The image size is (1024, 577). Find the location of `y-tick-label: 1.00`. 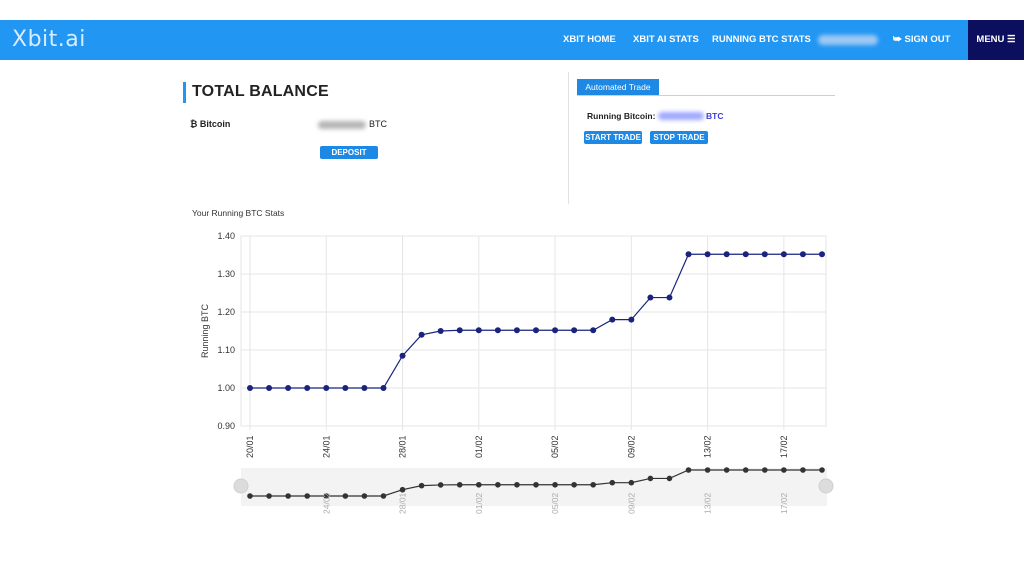

y-tick-label: 1.00 is located at coordinates (226, 388).